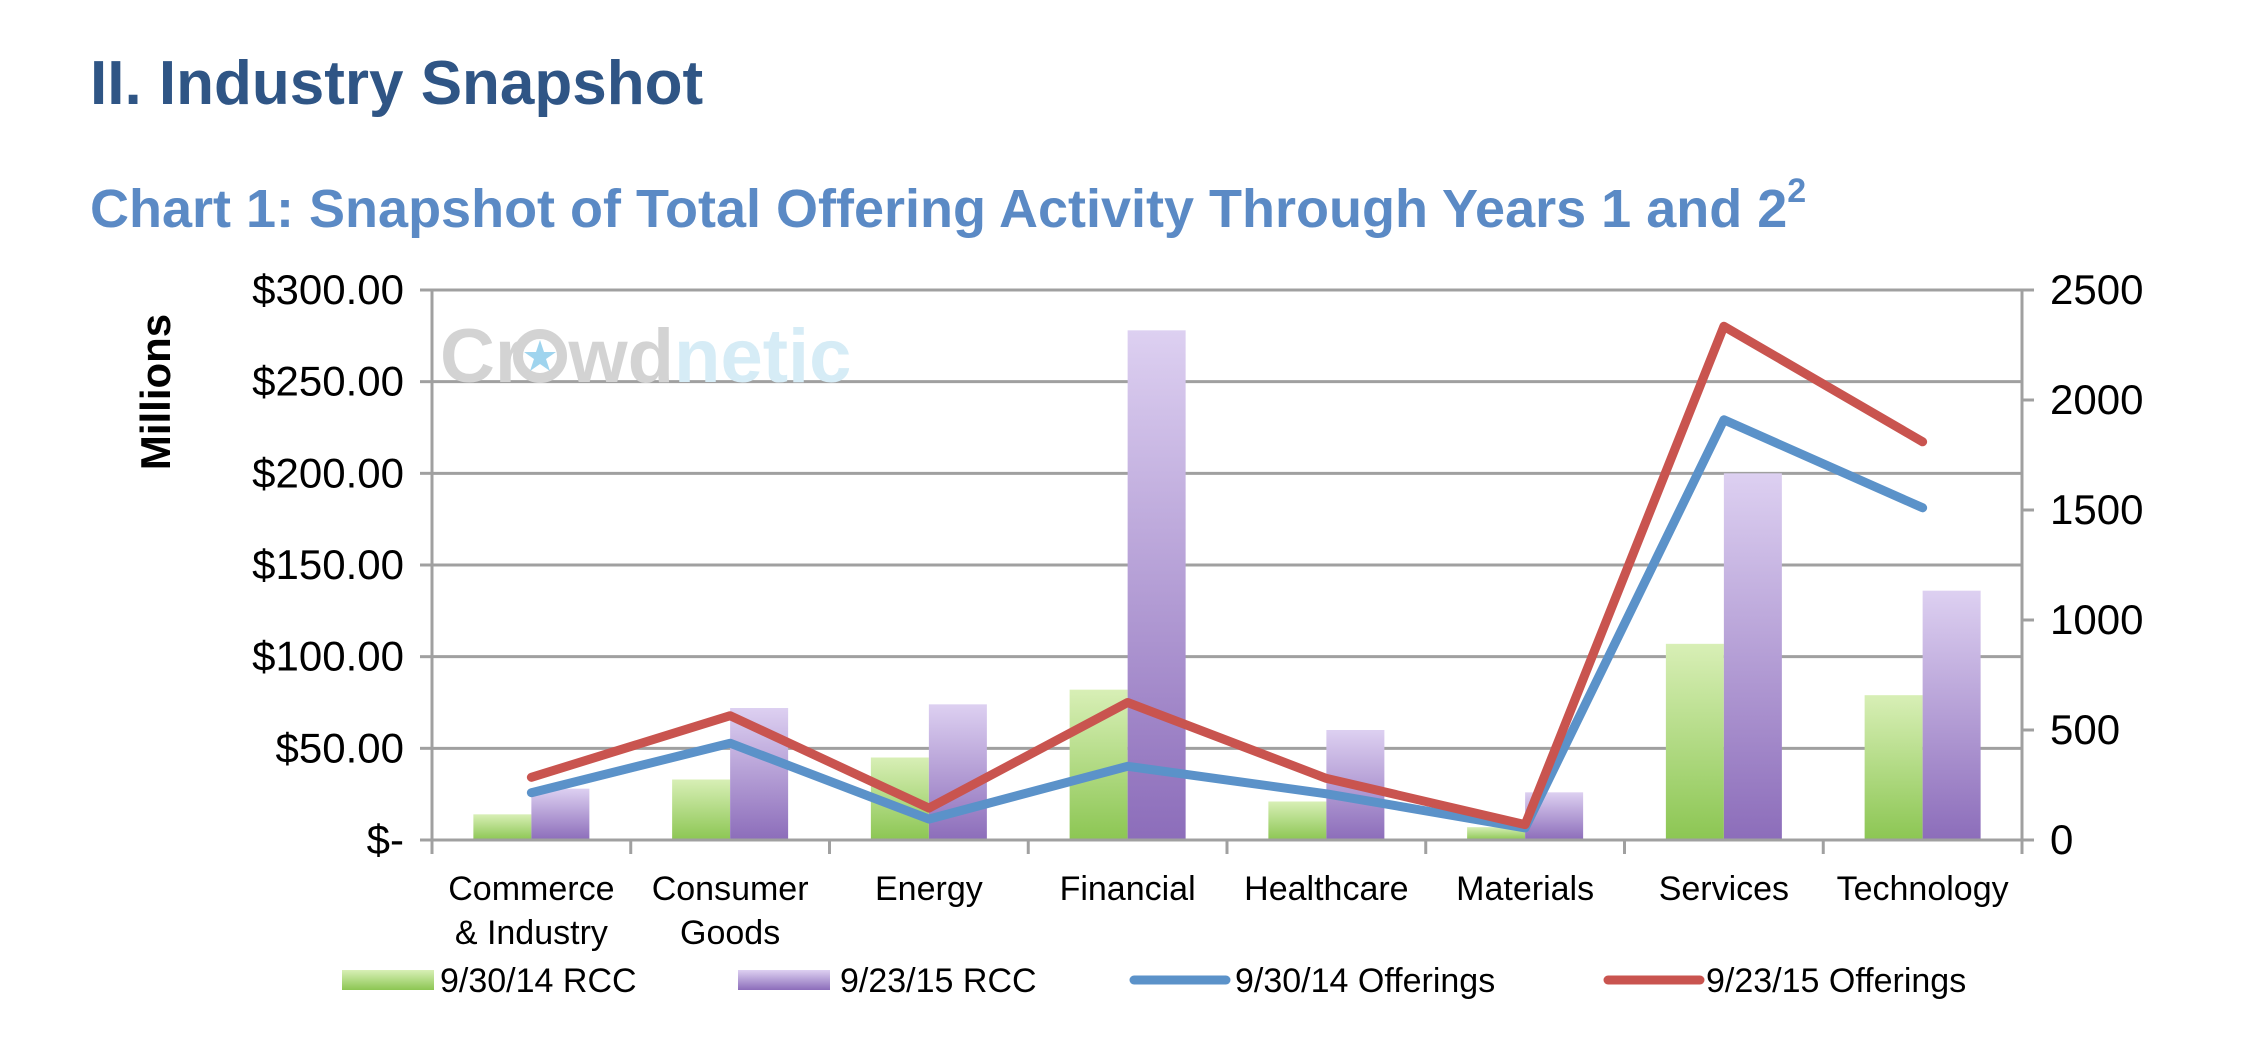 Image resolution: width=2260 pixels, height=1054 pixels. What do you see at coordinates (730, 933) in the screenshot?
I see `category-label: Goods` at bounding box center [730, 933].